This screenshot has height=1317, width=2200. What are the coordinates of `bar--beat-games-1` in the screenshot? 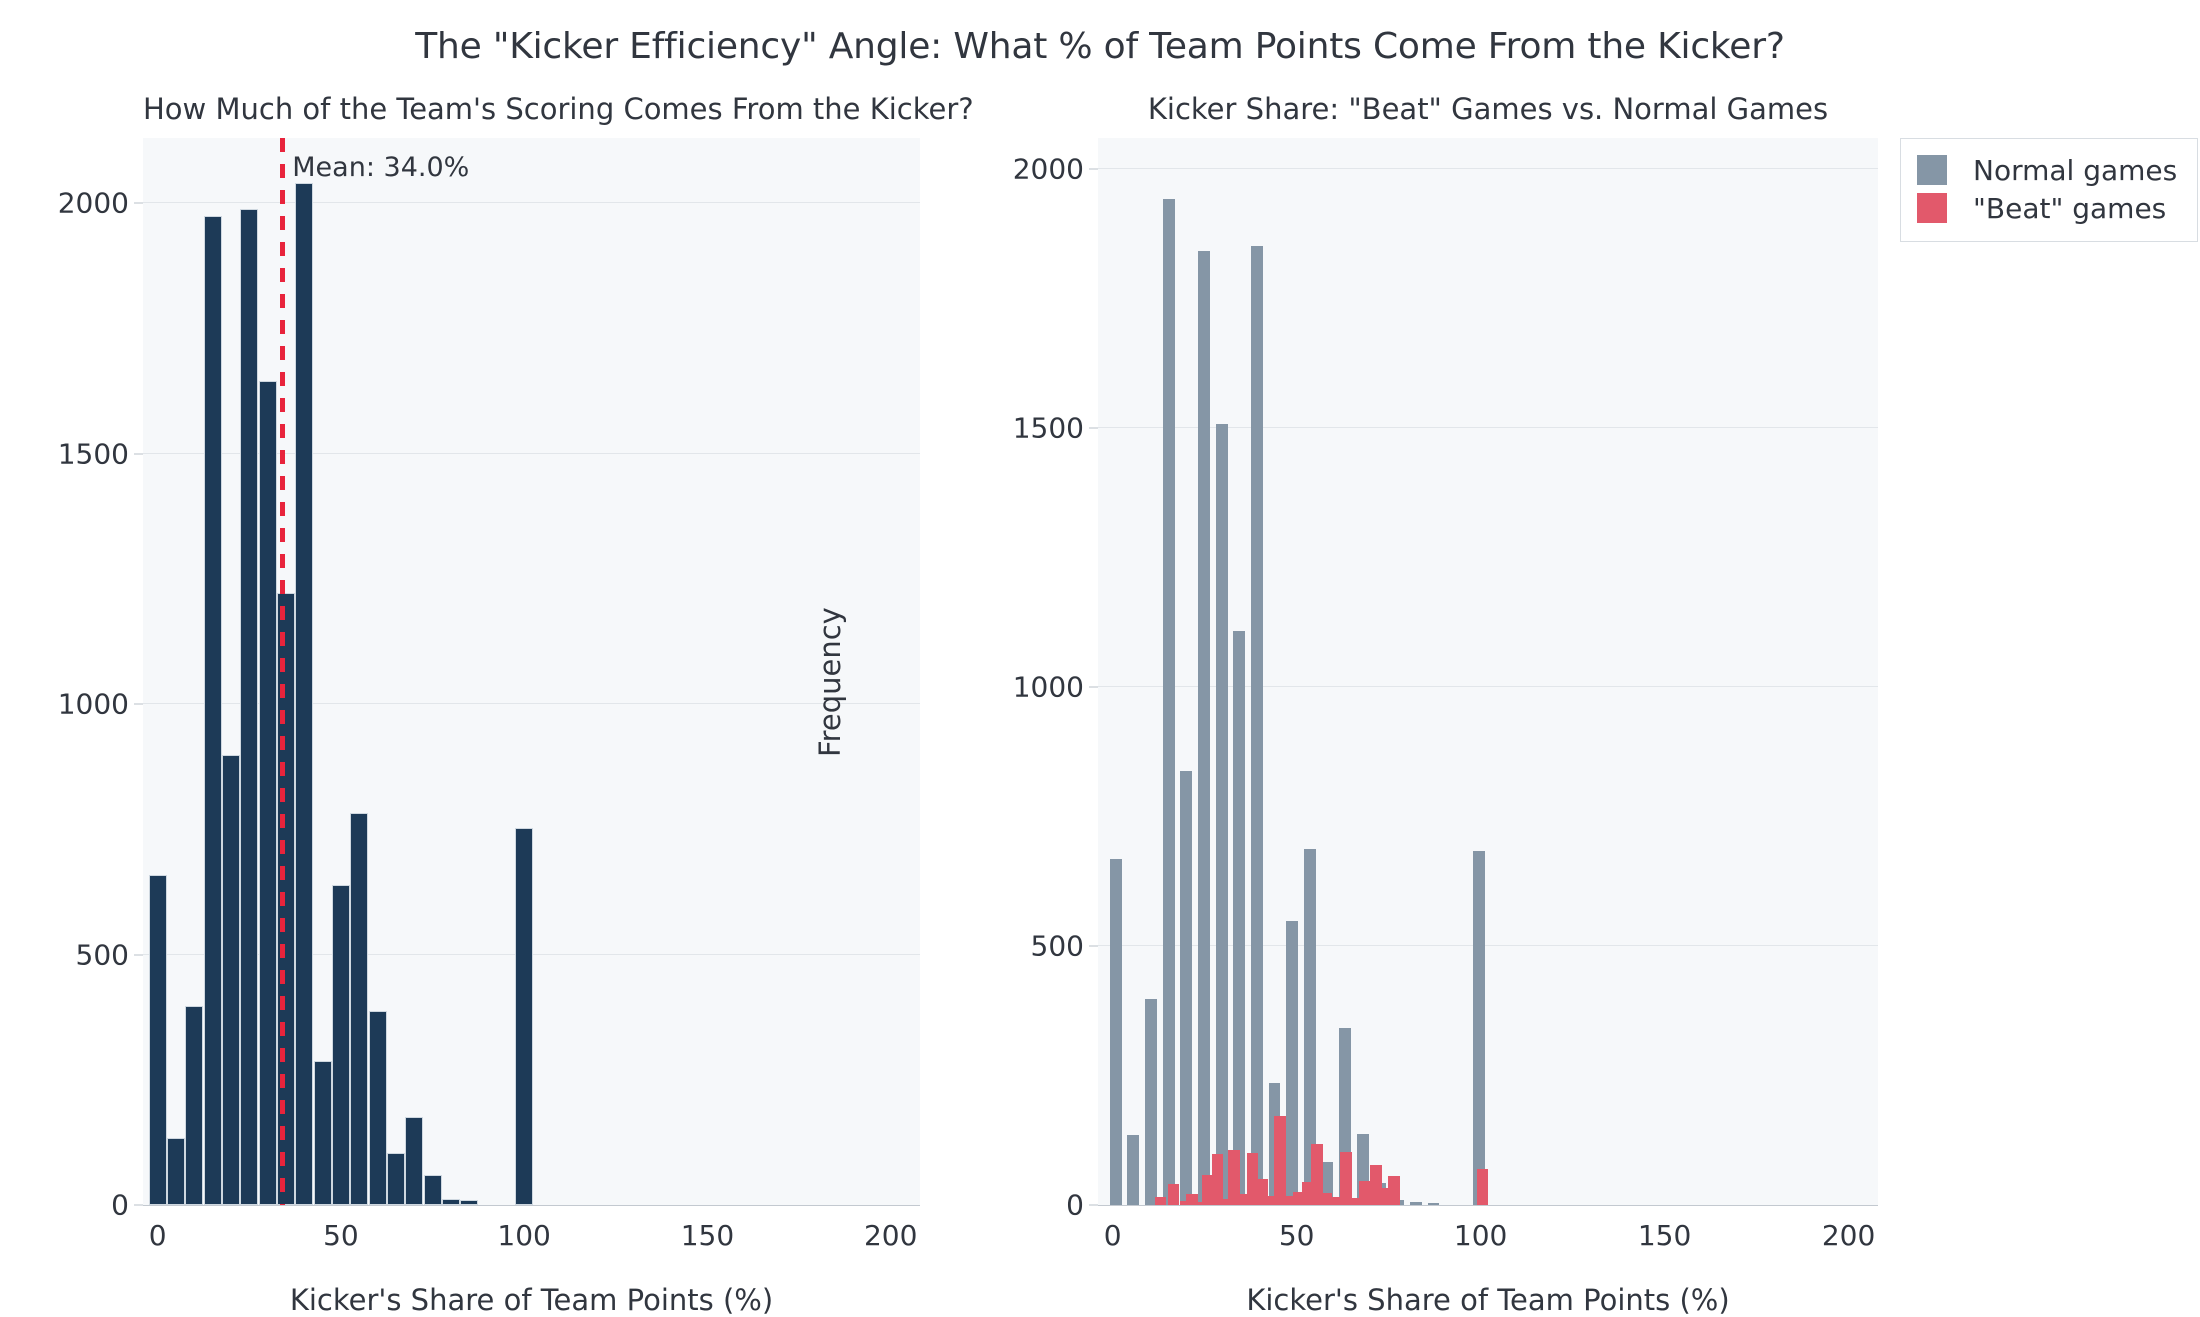 It's located at (1173, 1194).